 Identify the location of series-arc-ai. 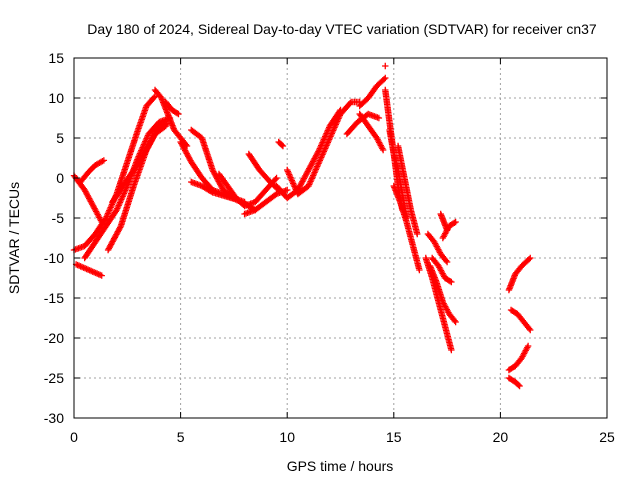
(514, 382).